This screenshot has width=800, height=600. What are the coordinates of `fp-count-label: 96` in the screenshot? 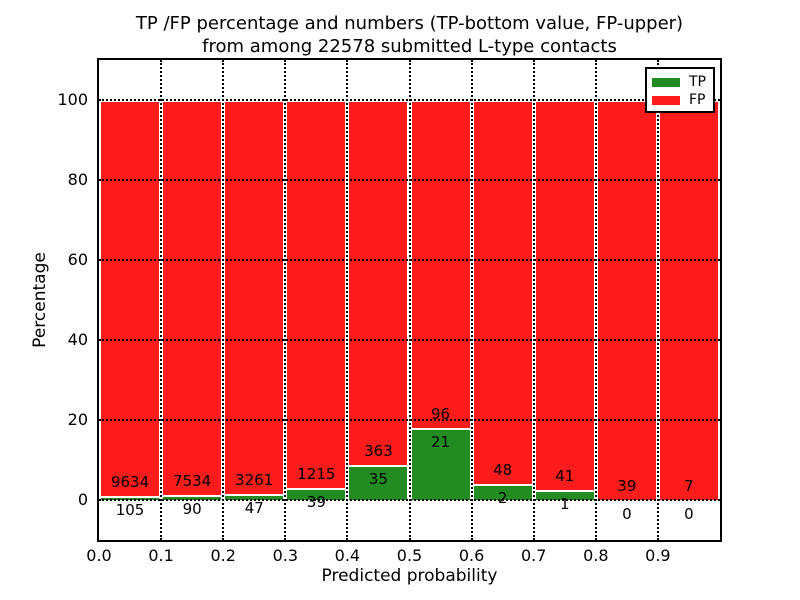 It's located at (441, 414).